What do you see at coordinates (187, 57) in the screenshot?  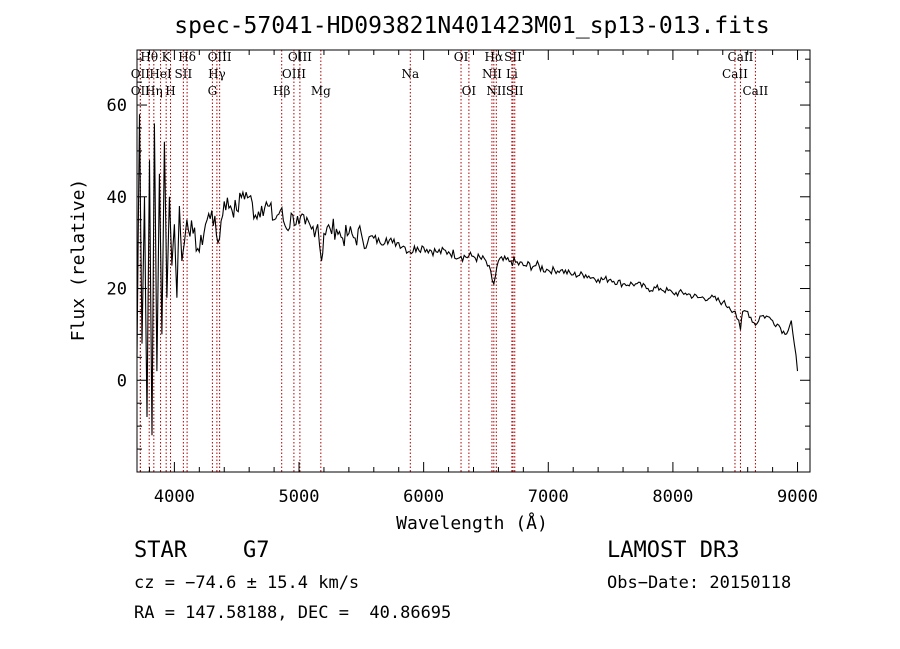 I see `line-marker-label: Hδ` at bounding box center [187, 57].